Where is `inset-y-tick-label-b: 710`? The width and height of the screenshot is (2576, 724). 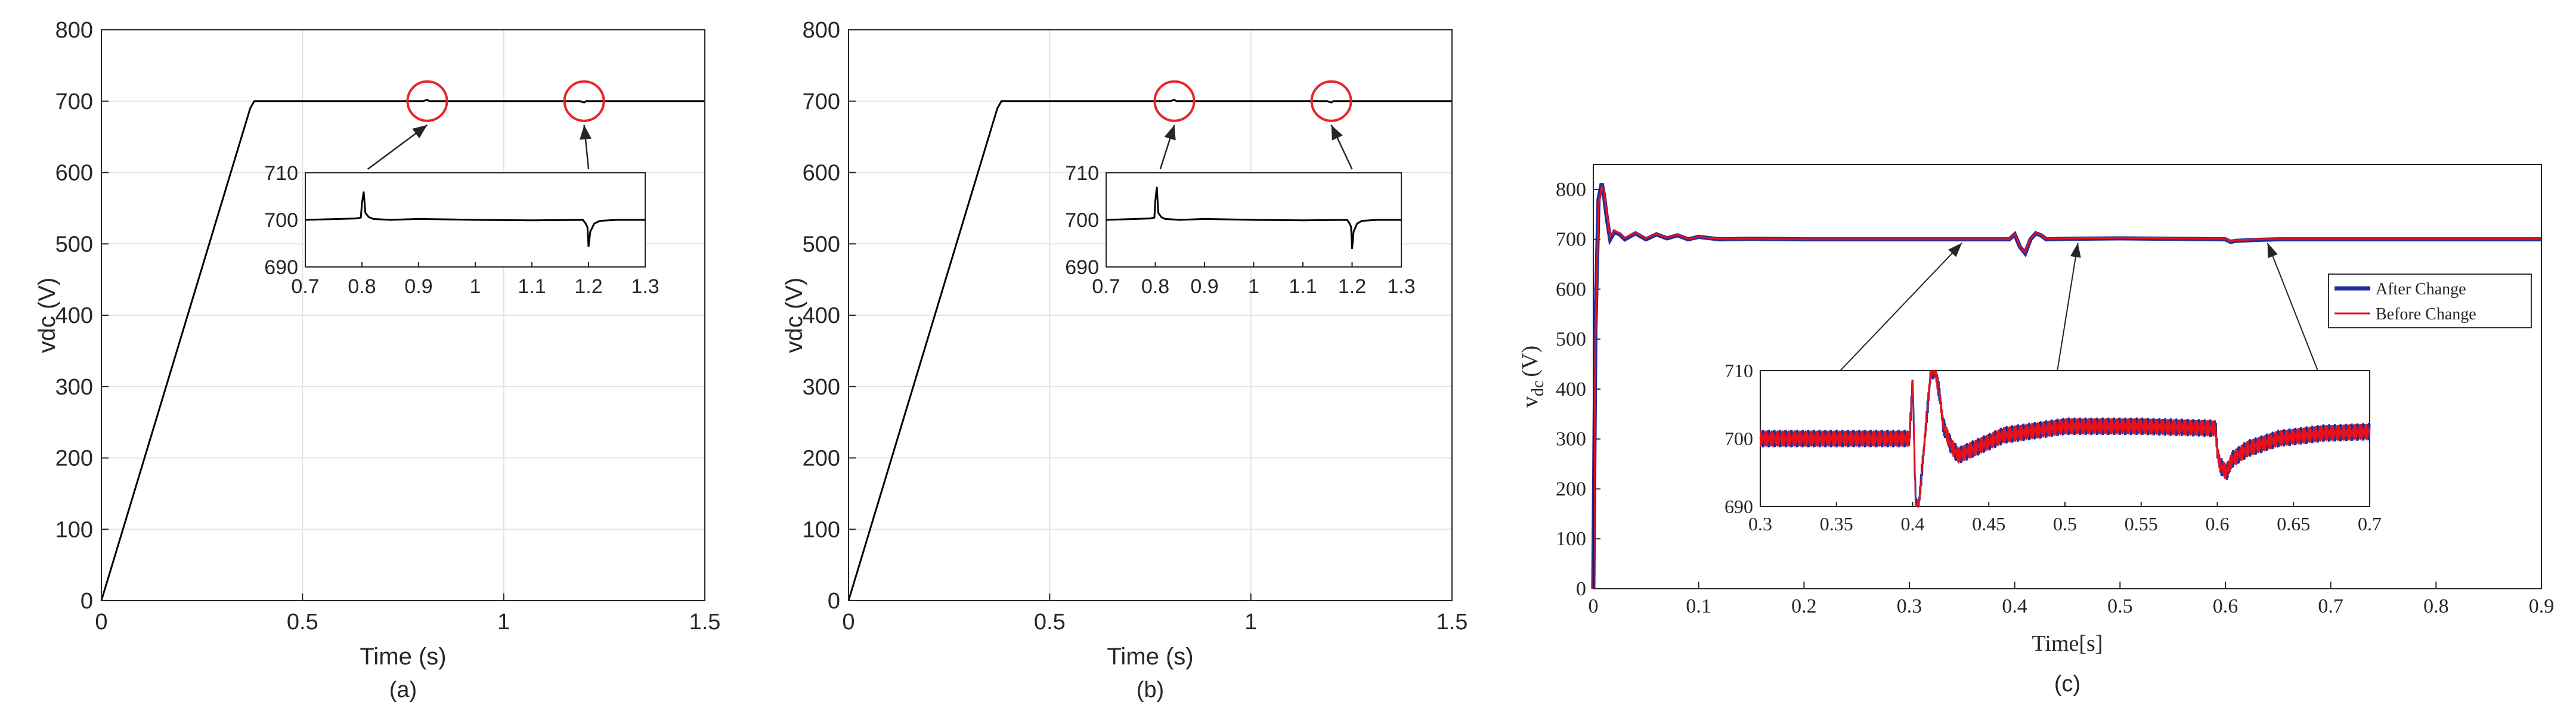 inset-y-tick-label-b: 710 is located at coordinates (1082, 173).